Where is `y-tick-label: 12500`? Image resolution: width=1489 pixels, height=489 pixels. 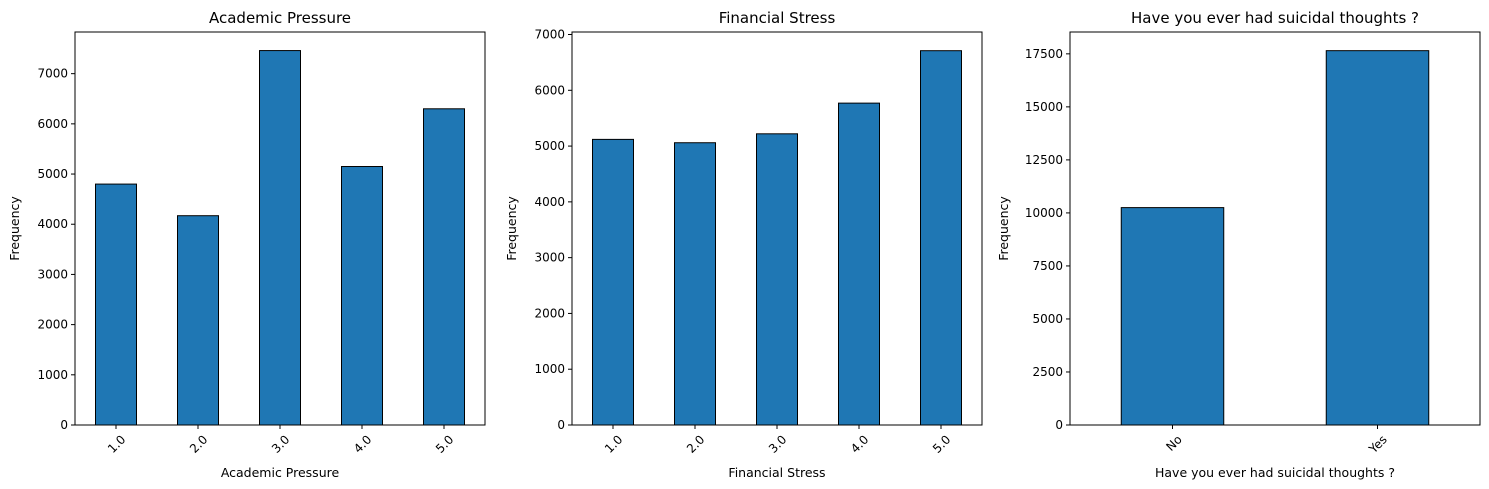 y-tick-label: 12500 is located at coordinates (1044, 160).